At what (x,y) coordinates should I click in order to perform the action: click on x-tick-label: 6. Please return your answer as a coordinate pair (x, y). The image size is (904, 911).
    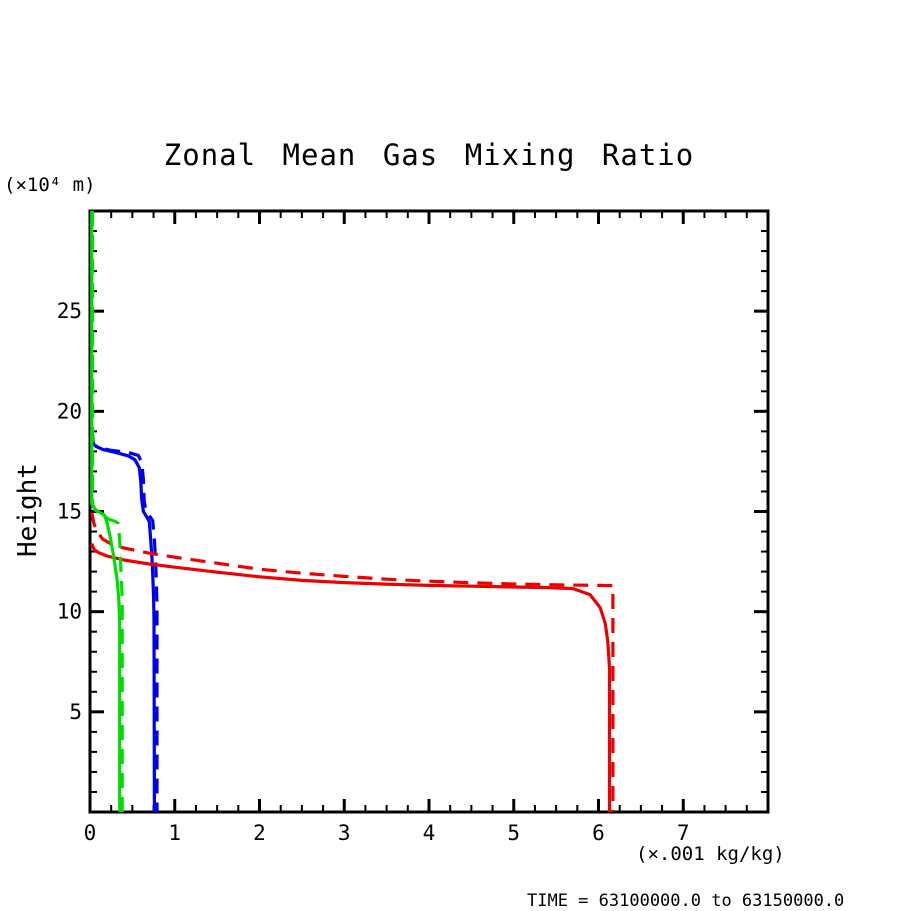
    Looking at the image, I should click on (598, 833).